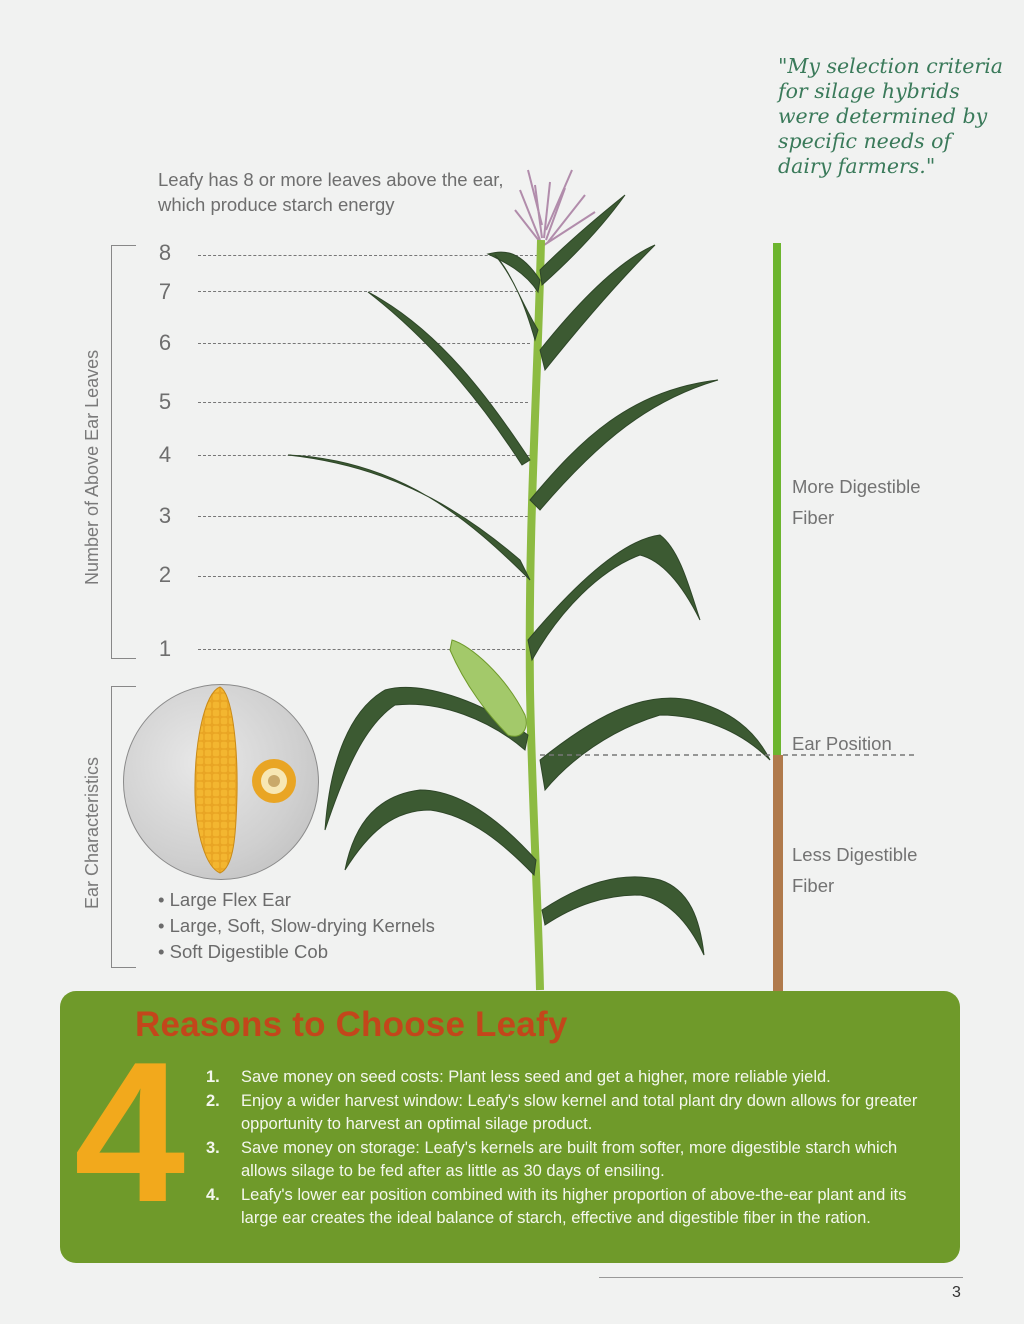 This screenshot has width=1024, height=1324. I want to click on leaves-bracket, so click(123, 452).